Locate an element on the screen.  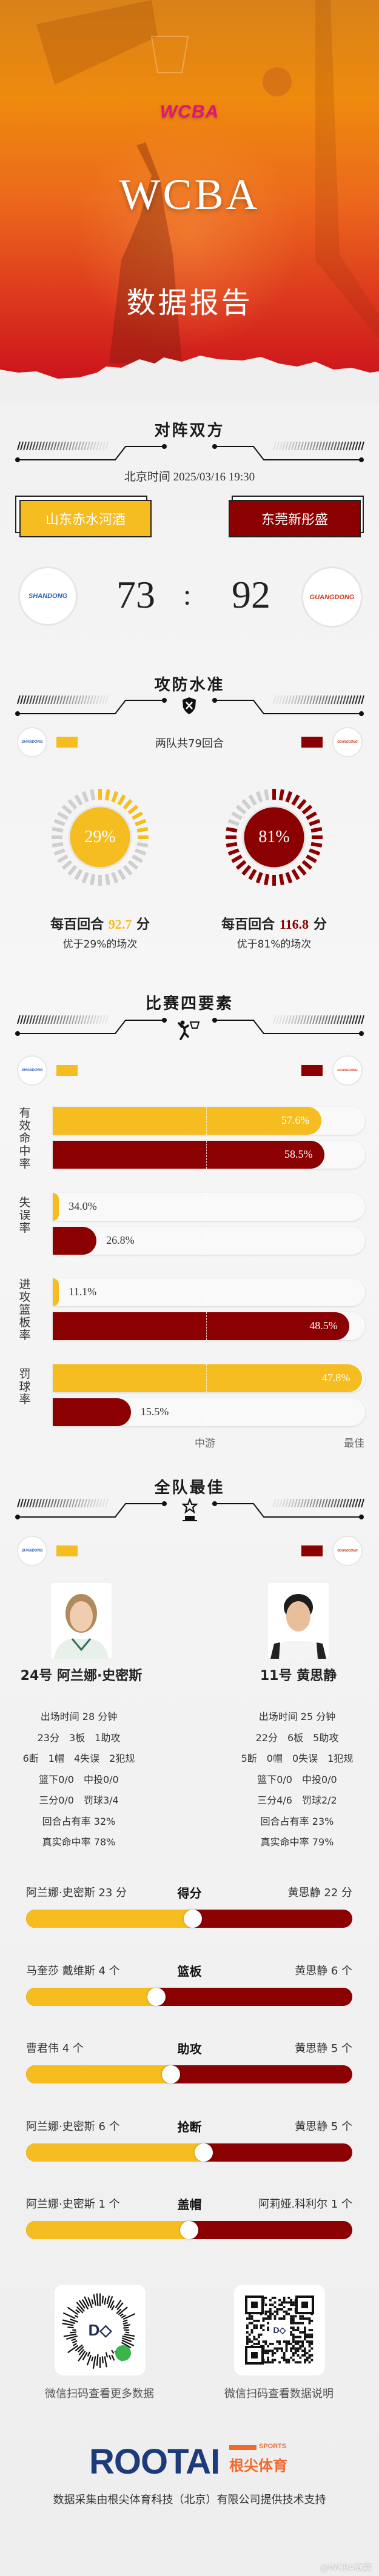
leader-category: 抢断 is located at coordinates (190, 2126).